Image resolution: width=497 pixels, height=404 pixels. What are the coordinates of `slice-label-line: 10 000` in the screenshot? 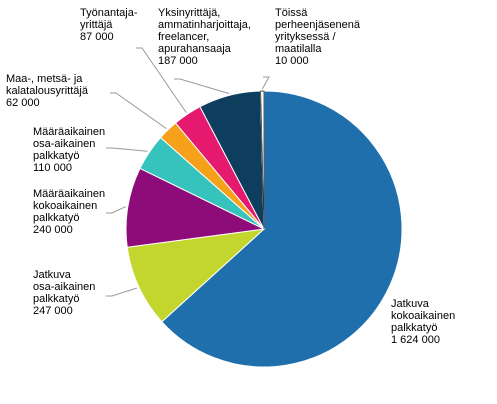 It's located at (292, 61).